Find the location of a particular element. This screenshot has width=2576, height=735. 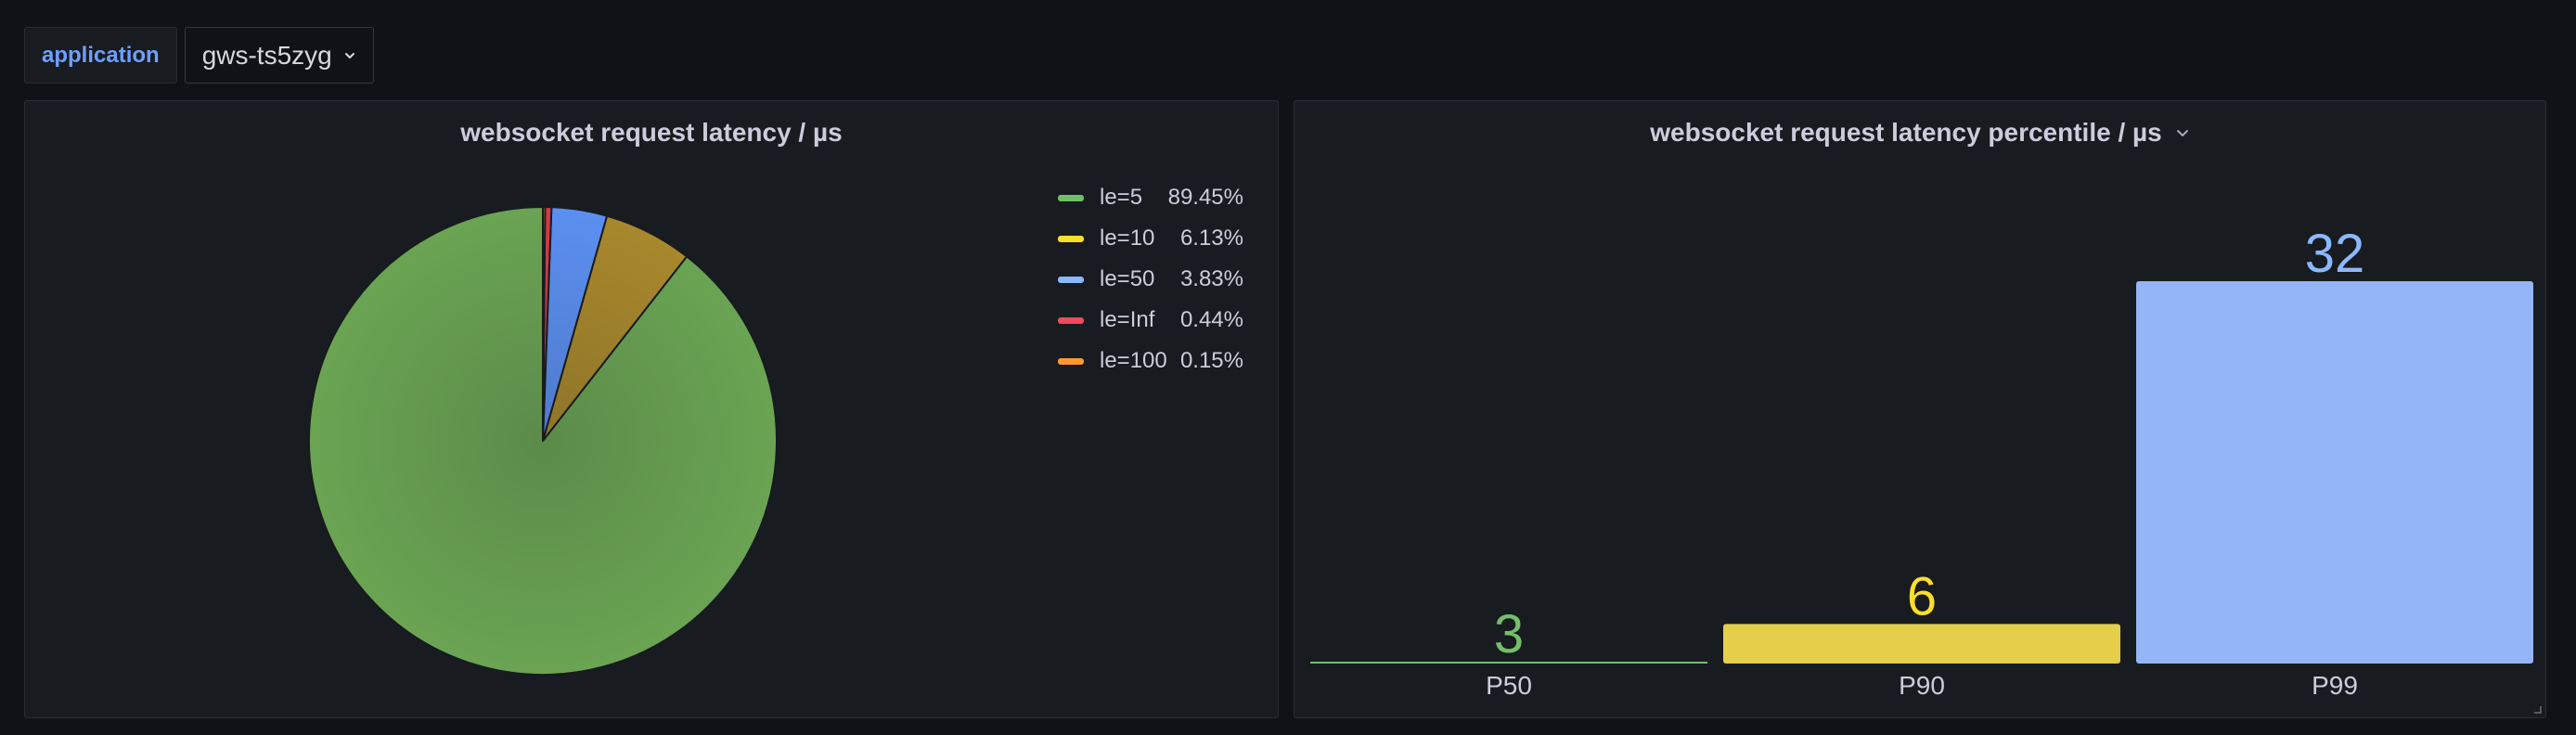

legend-label: le=100 is located at coordinates (1133, 360).